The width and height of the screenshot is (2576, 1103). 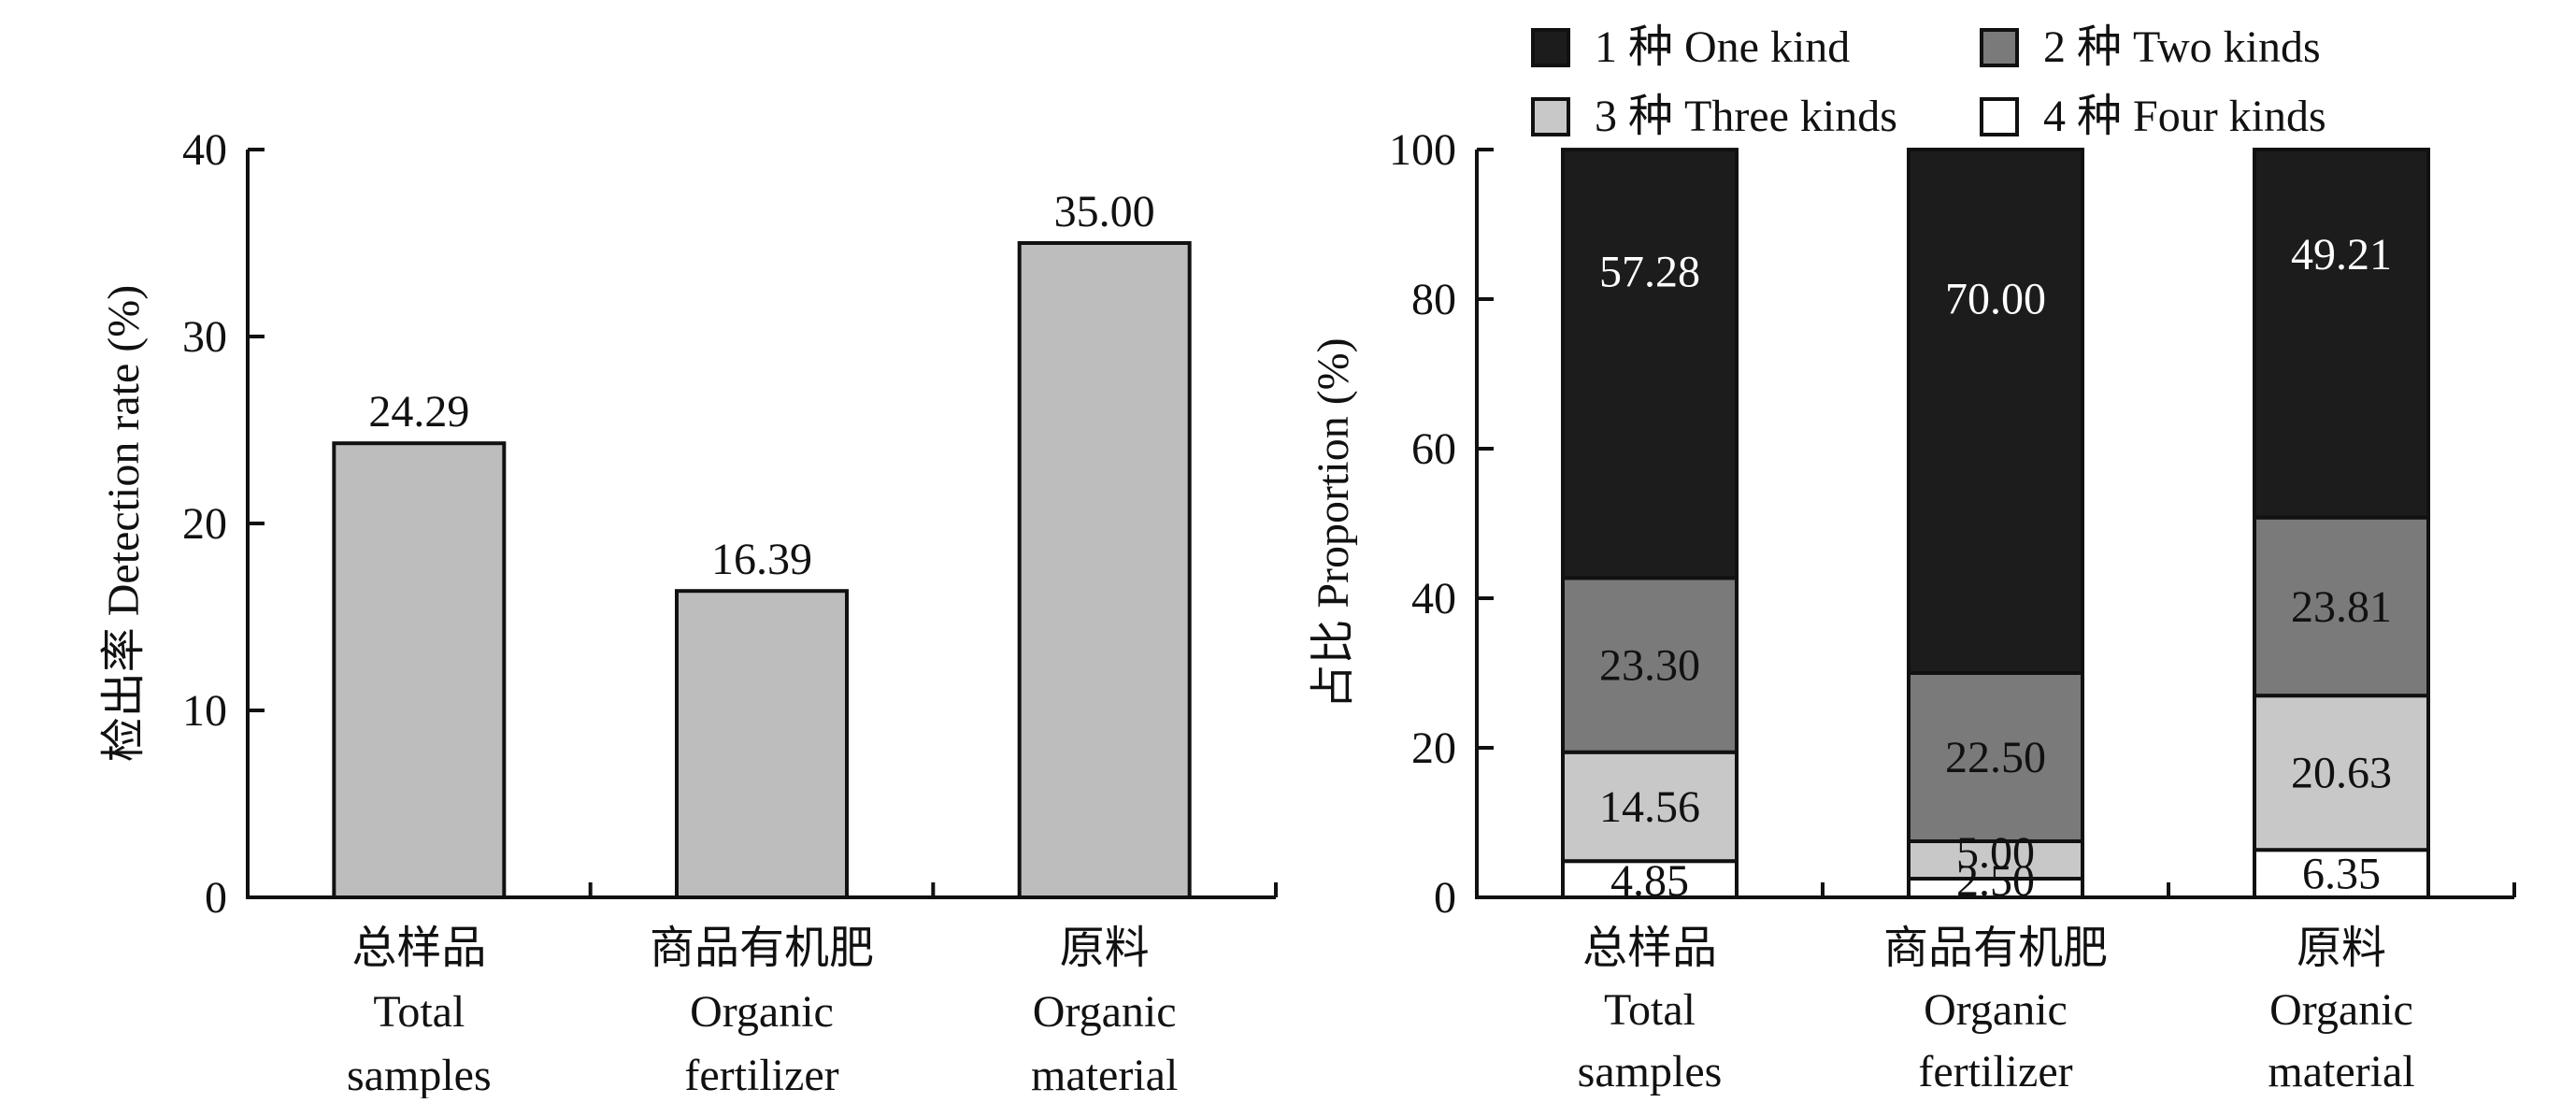 I want to click on segment-value-label: 57.28, so click(x=1649, y=272).